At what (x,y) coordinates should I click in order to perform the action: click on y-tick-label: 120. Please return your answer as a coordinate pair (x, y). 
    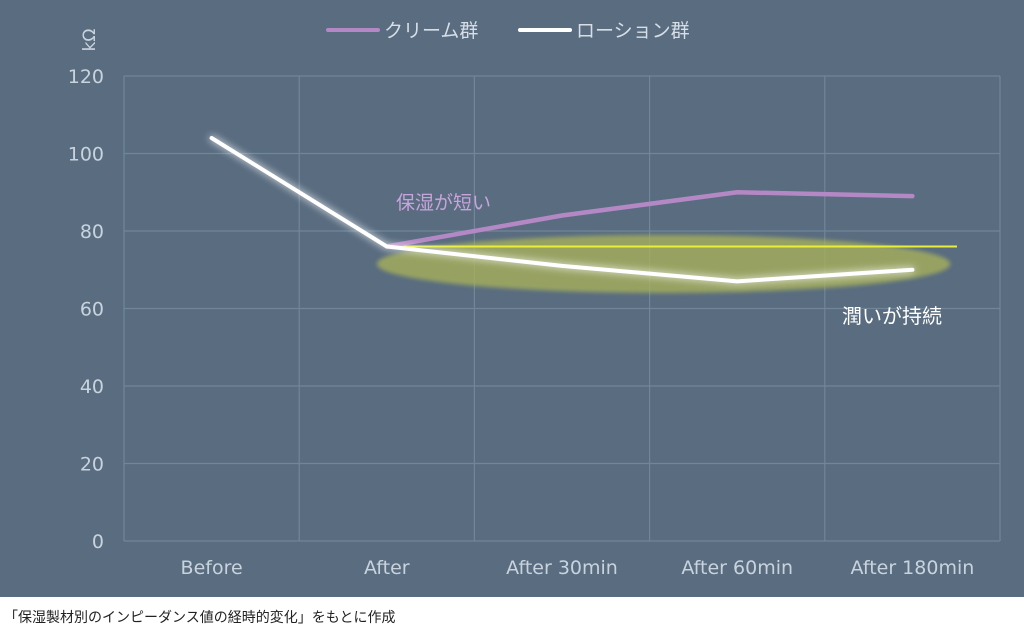
    Looking at the image, I should click on (86, 77).